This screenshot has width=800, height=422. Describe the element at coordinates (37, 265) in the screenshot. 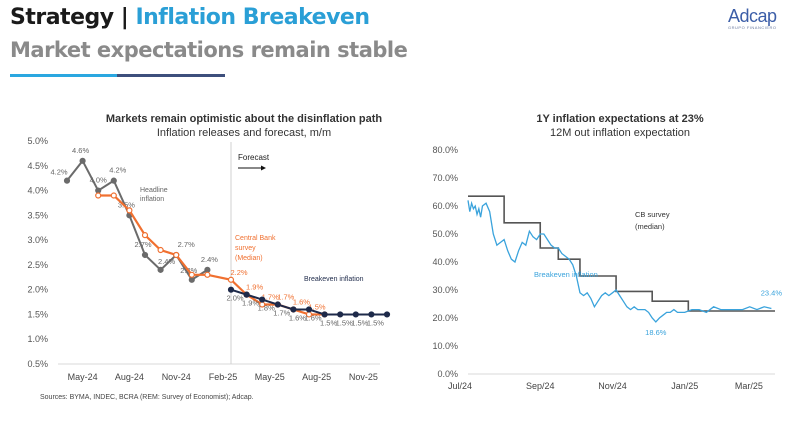

I see `chart1-ytick-label: 2.5%` at that location.